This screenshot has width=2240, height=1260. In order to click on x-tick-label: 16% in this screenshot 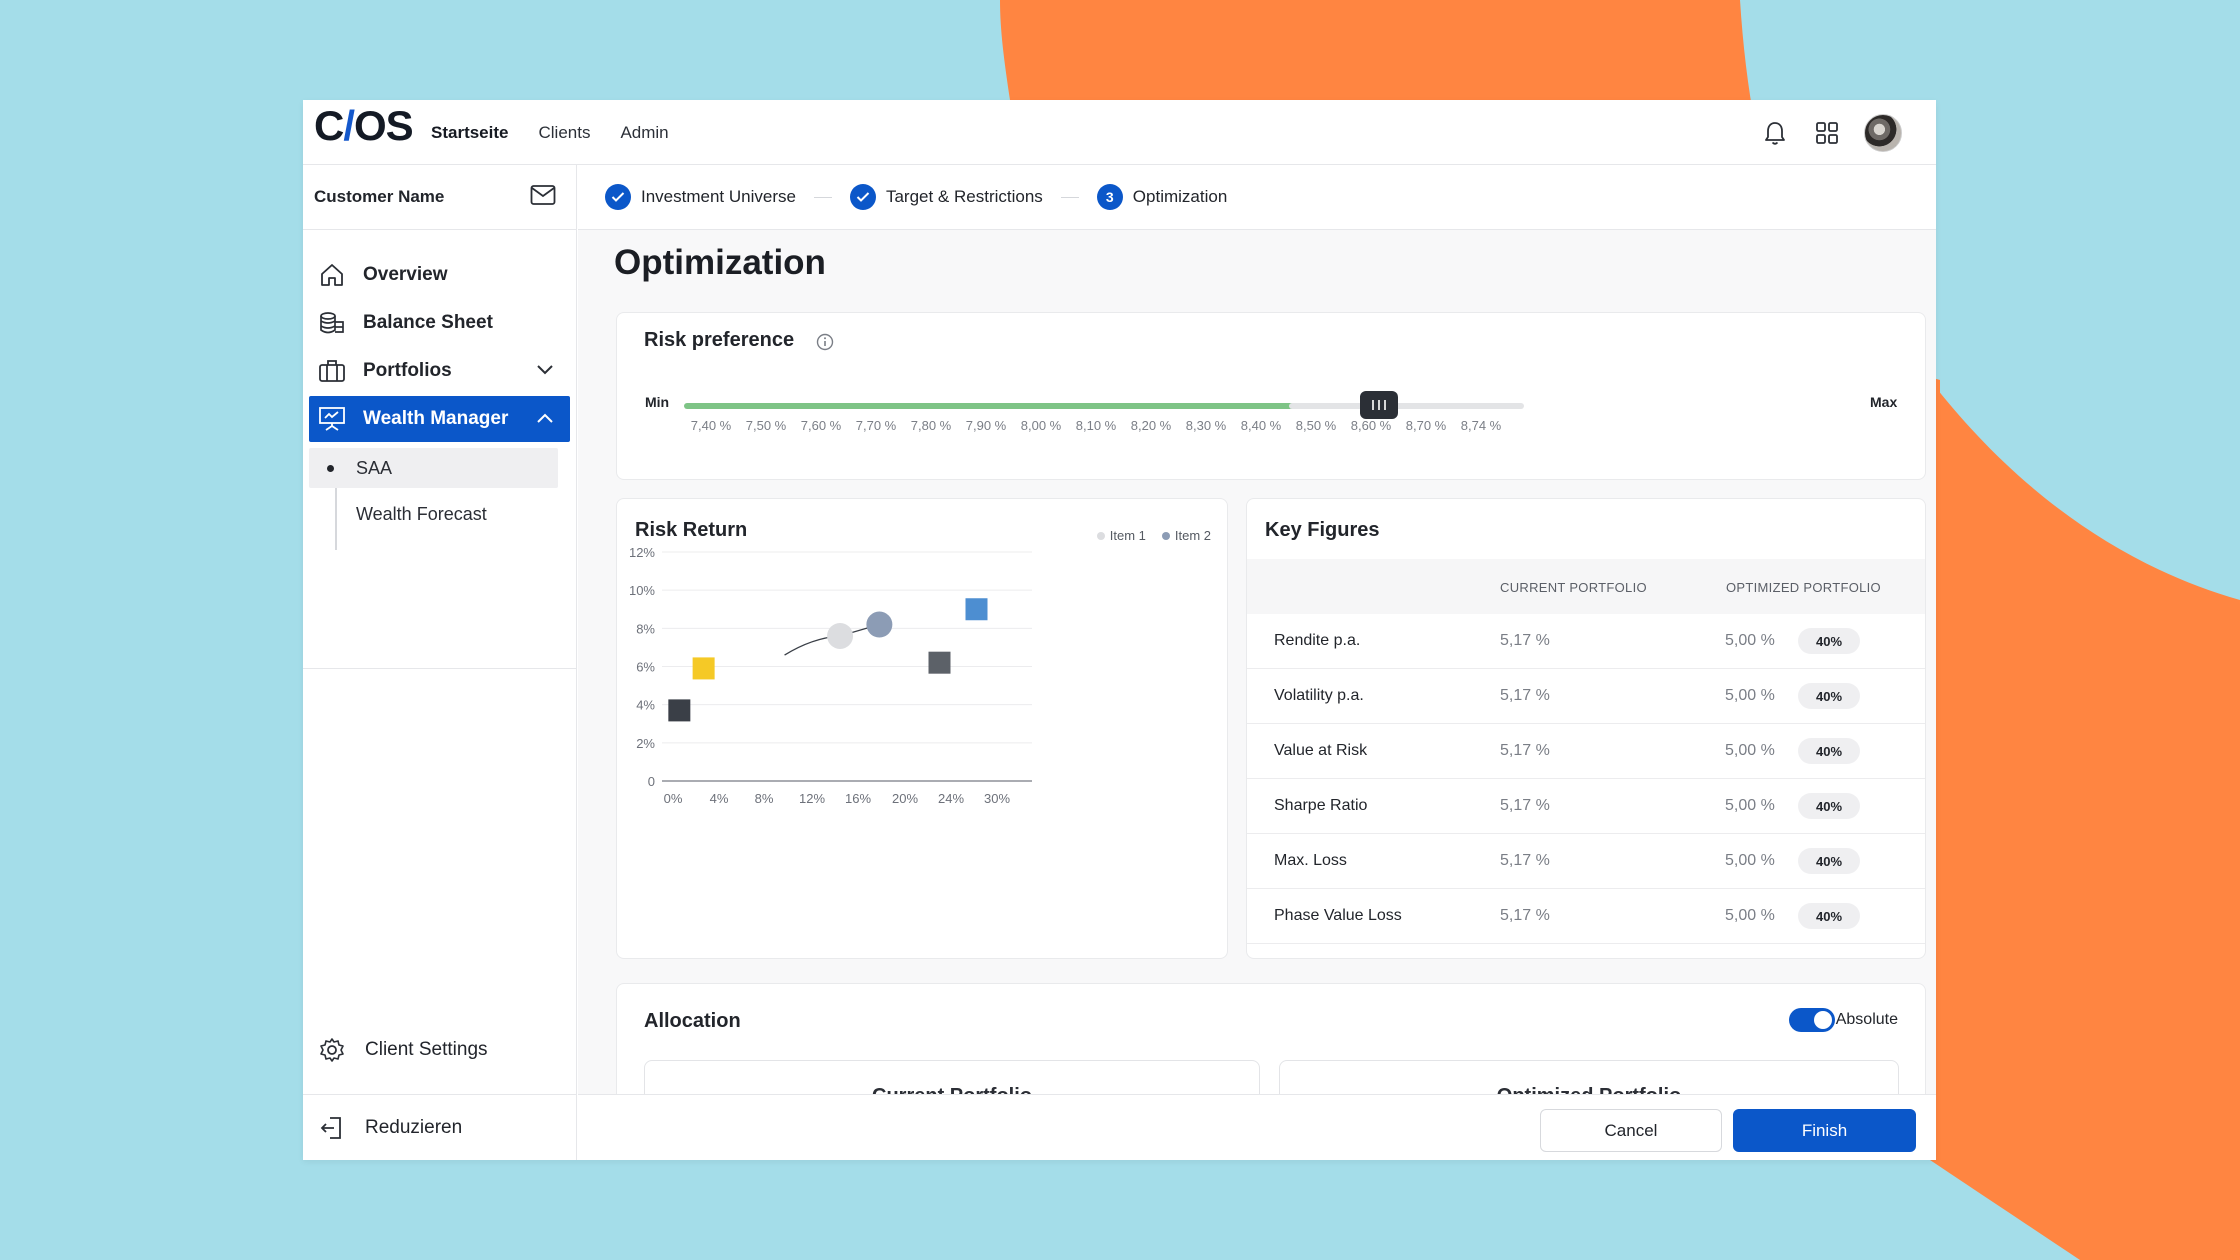, I will do `click(858, 798)`.